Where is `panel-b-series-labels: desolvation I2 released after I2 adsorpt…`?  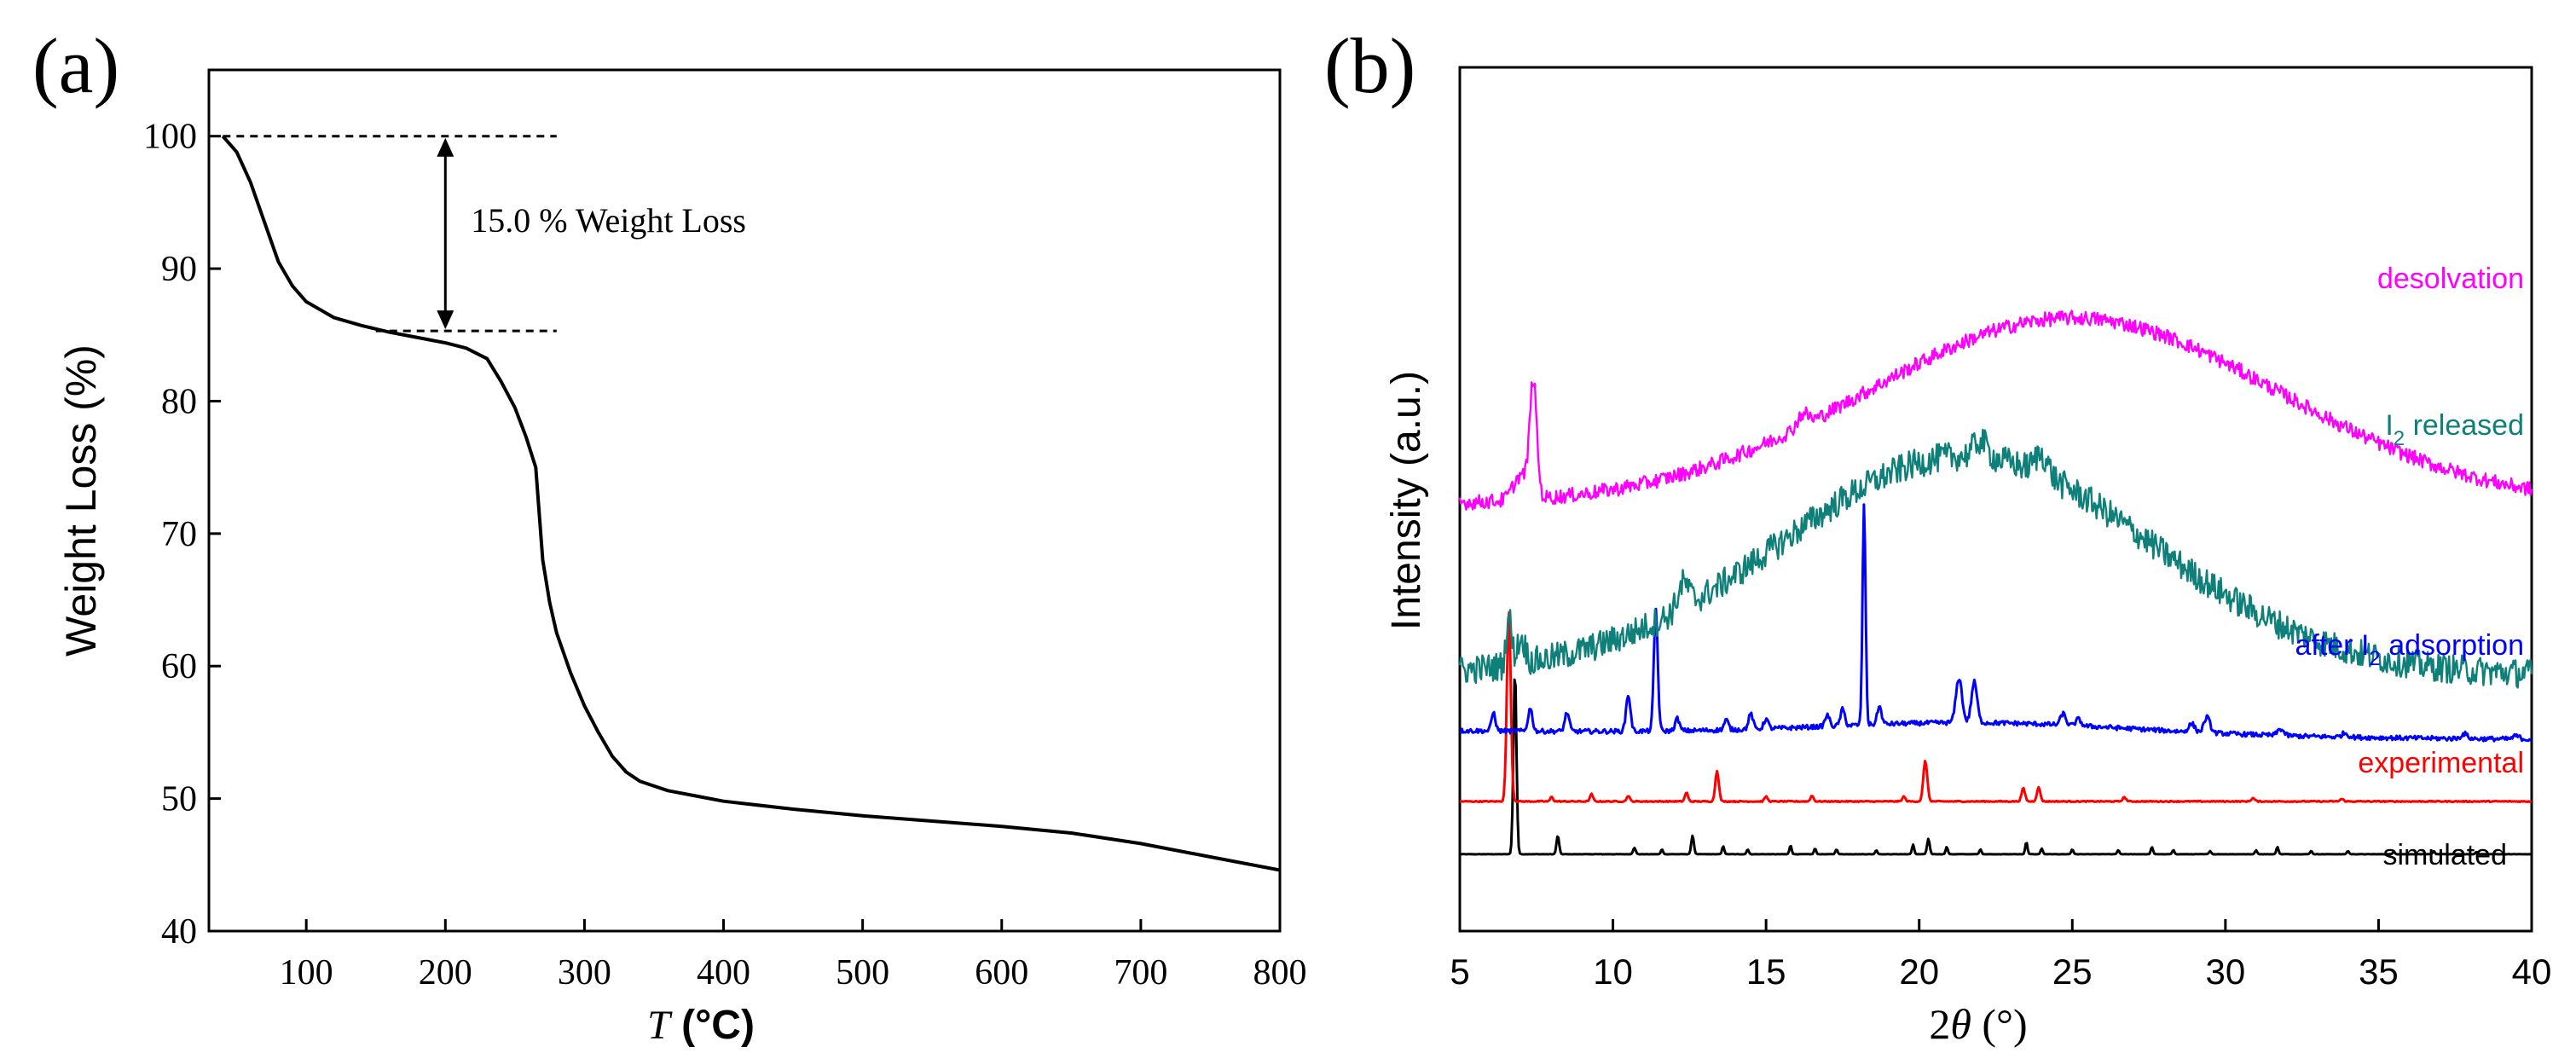 panel-b-series-labels: desolvation I2 released after I2 adsorpt… is located at coordinates (2409, 567).